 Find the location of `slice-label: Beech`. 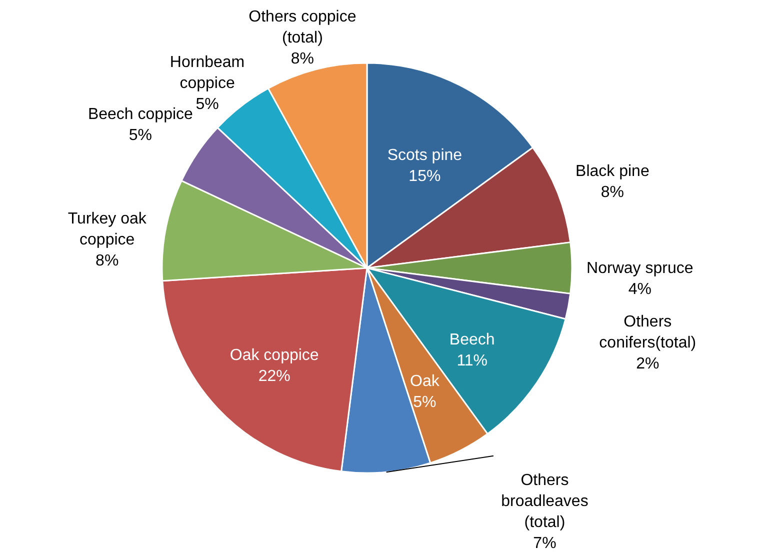

slice-label: Beech is located at coordinates (472, 339).